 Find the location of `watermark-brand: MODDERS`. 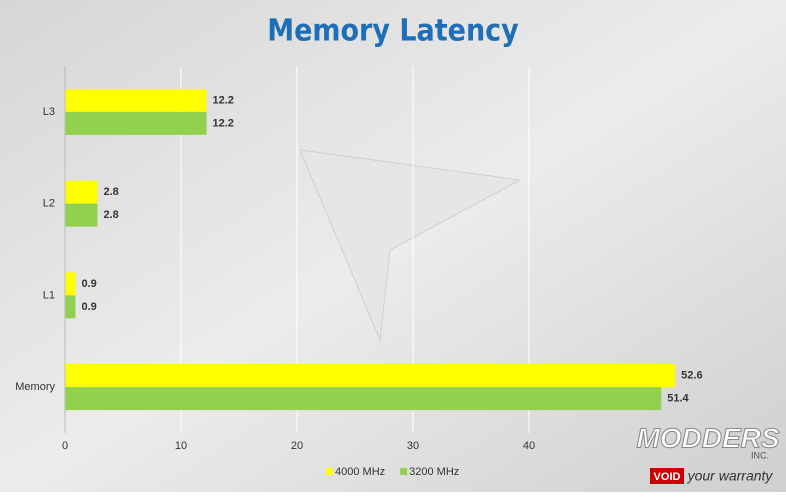

watermark-brand: MODDERS is located at coordinates (707, 437).